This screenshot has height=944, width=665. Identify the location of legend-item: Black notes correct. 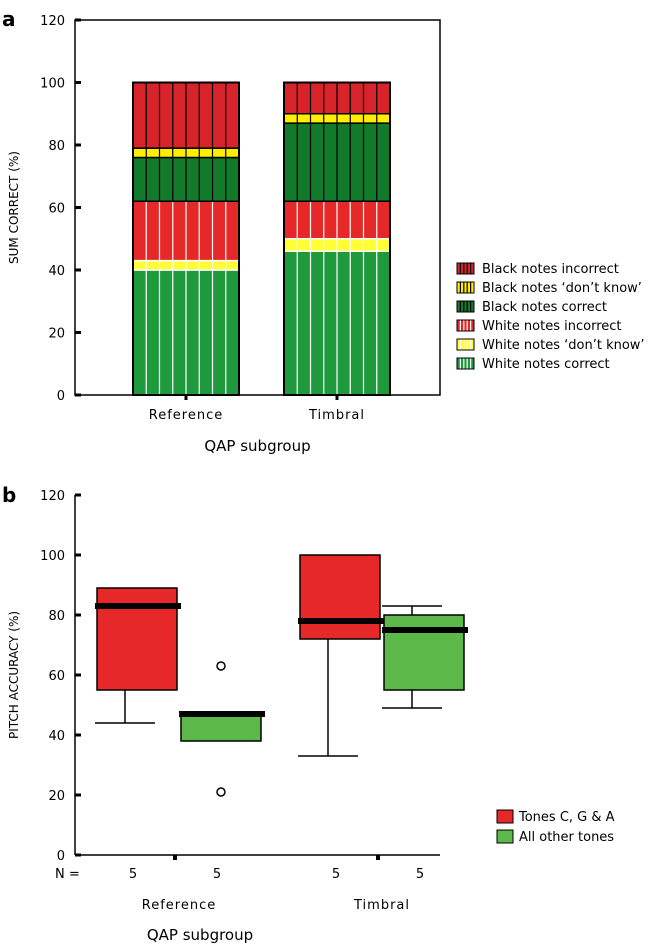
(531, 307).